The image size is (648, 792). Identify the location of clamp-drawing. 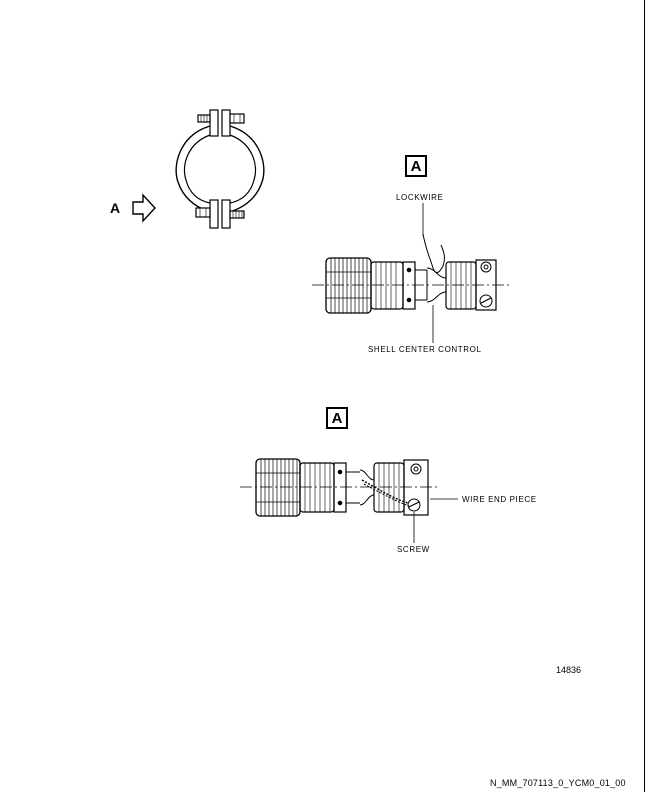
(220, 169).